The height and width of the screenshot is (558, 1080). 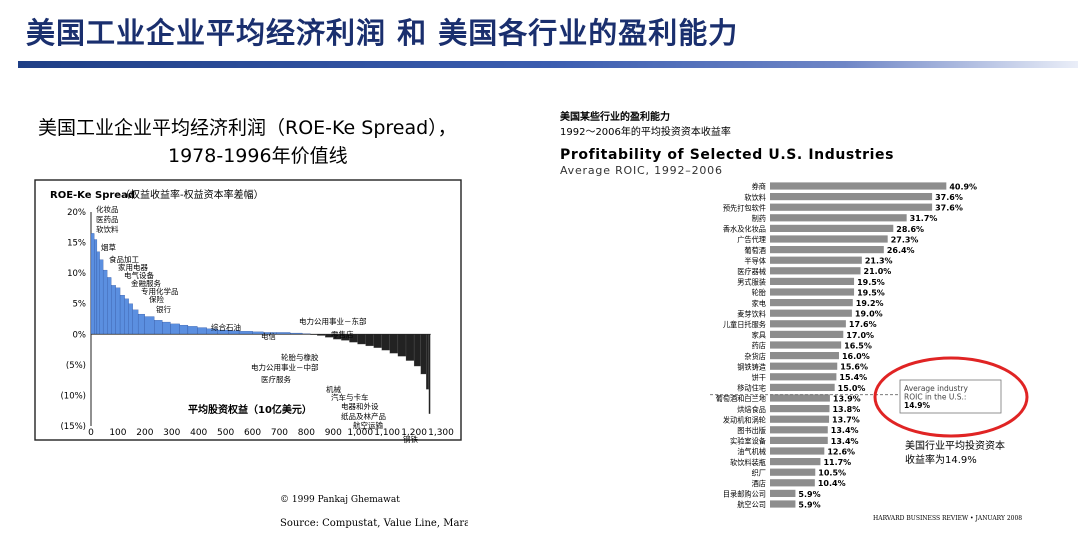 What do you see at coordinates (759, 335) in the screenshot?
I see `roic-category-label: 家具` at bounding box center [759, 335].